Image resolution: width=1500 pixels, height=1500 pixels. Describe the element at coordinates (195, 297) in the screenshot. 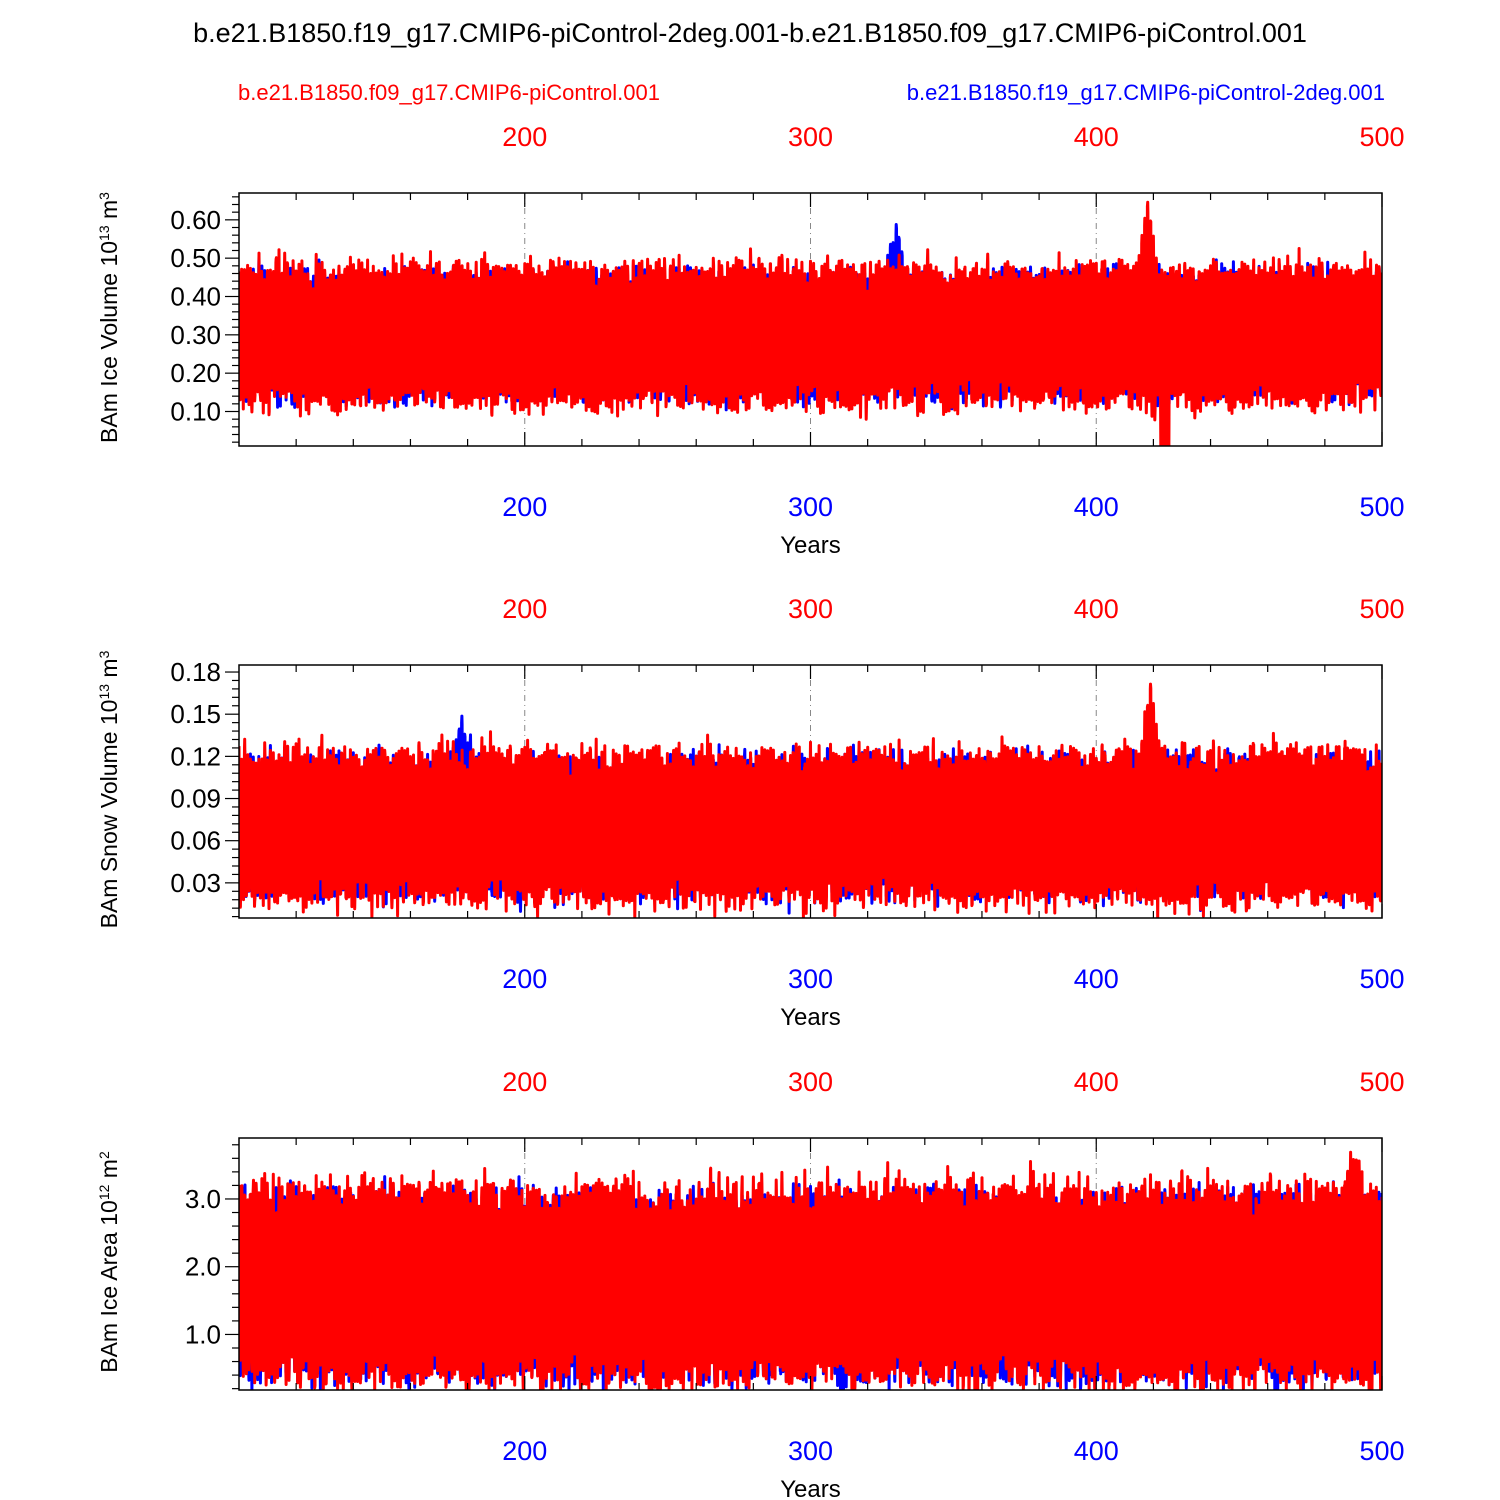

I see `y-tick-label: 0.40` at that location.